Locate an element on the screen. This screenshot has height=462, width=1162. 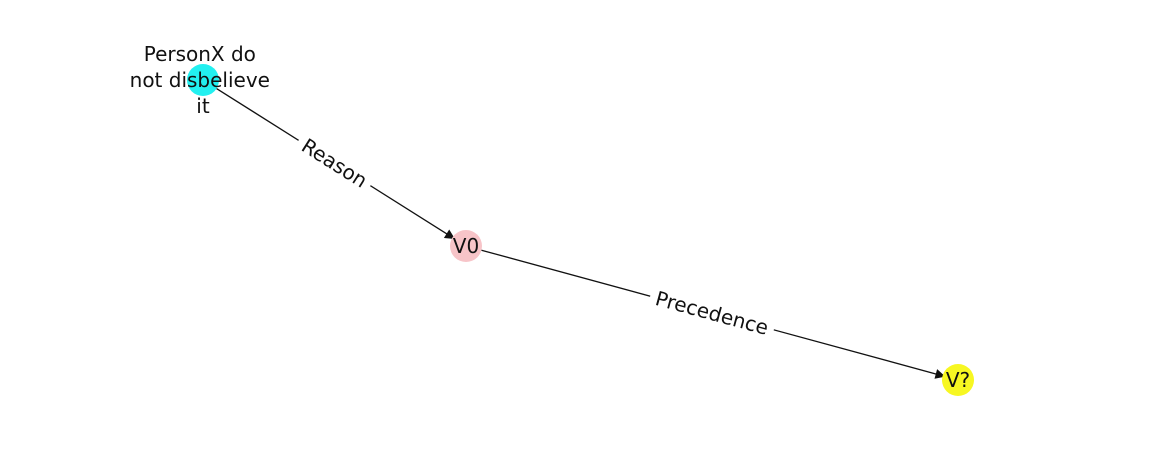
node-vq-circle is located at coordinates (958, 380).